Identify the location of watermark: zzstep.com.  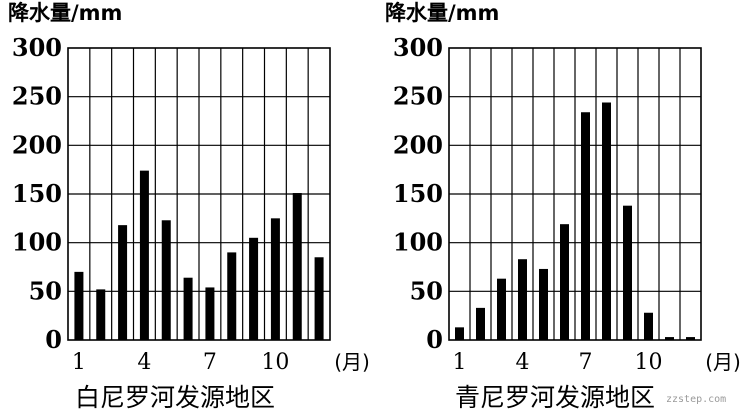
(696, 399).